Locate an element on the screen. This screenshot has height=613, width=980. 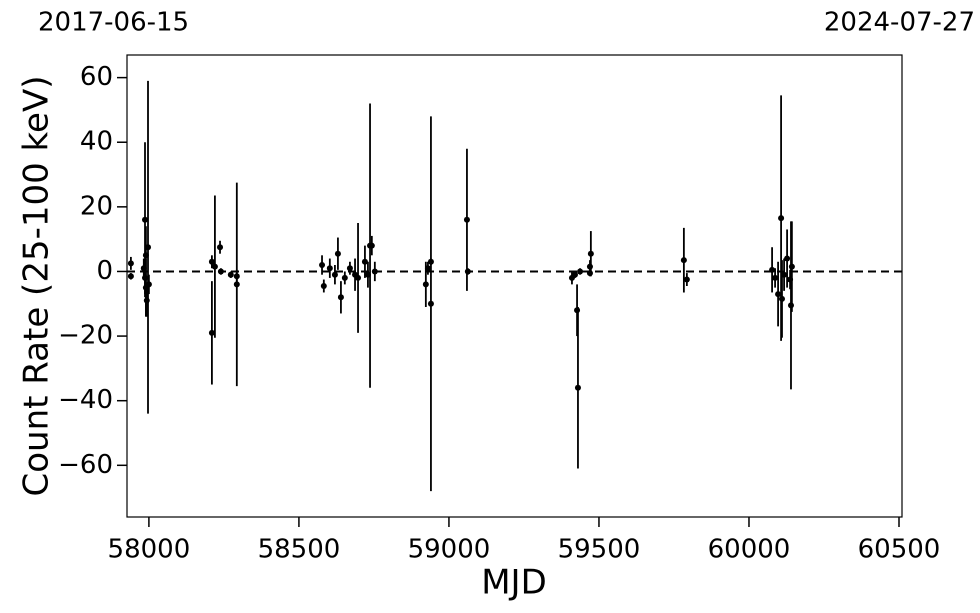
x-tick-label: 60500 is located at coordinates (899, 550).